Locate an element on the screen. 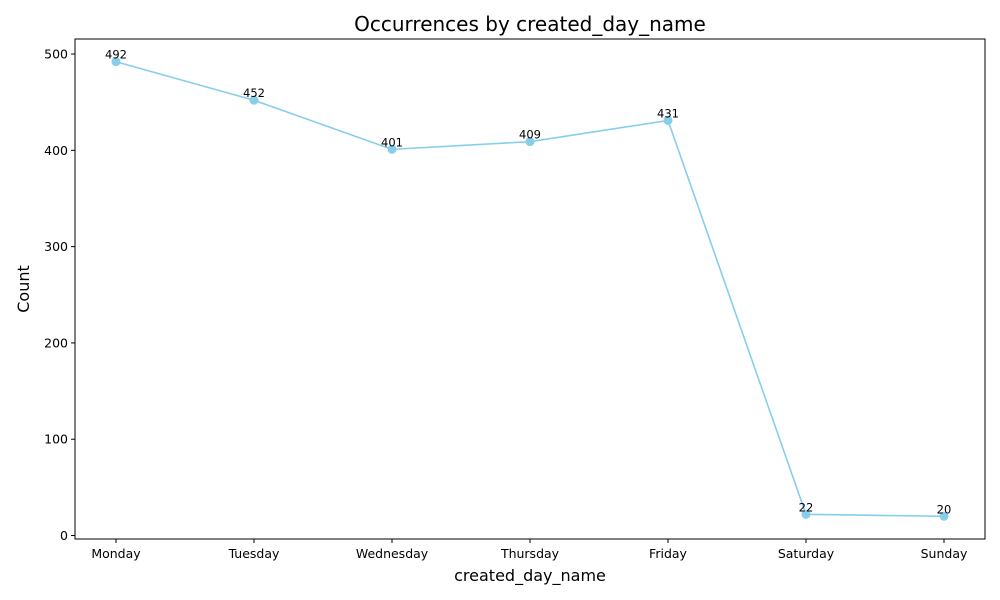 Image resolution: width=1000 pixels, height=600 pixels. data-point-label: 401 is located at coordinates (392, 142).